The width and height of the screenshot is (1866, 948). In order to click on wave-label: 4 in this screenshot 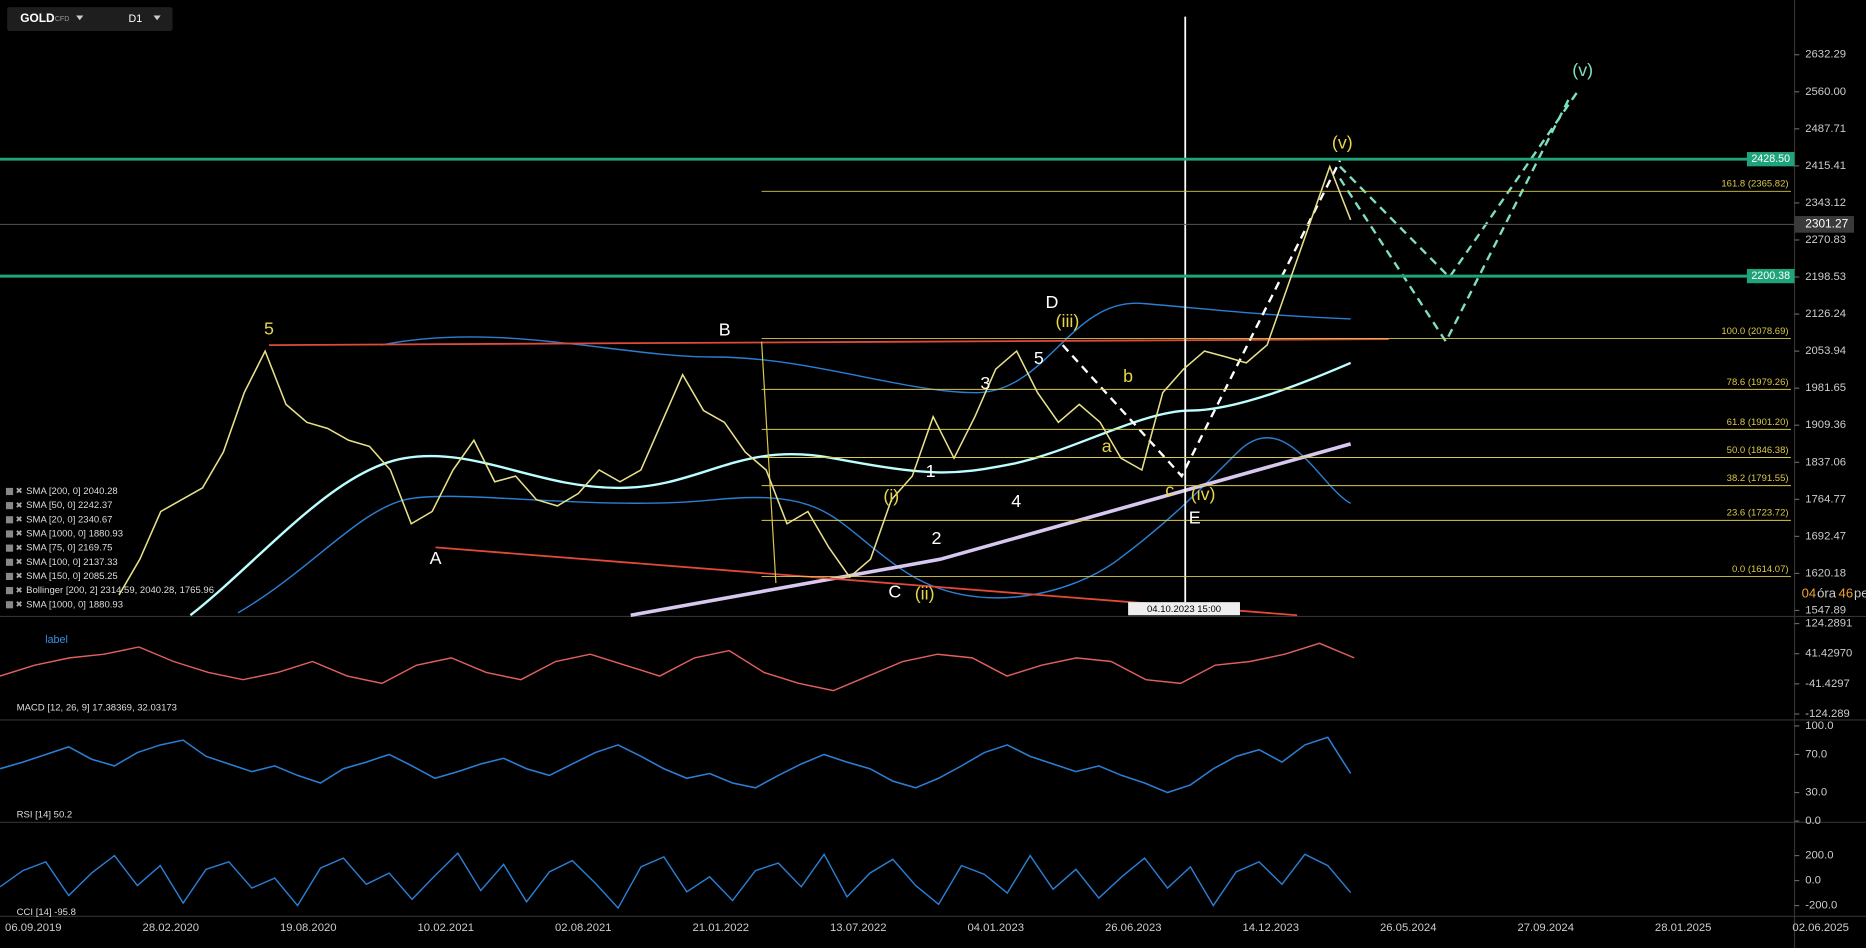, I will do `click(1016, 501)`.